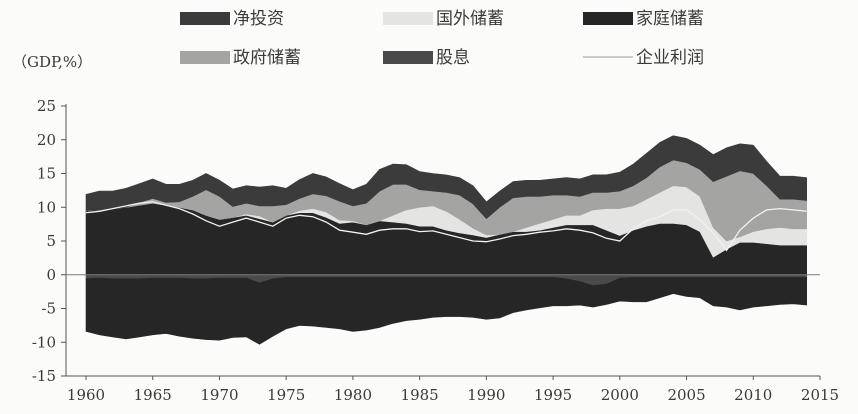 The height and width of the screenshot is (414, 858). I want to click on y-tick-label: 15, so click(46, 174).